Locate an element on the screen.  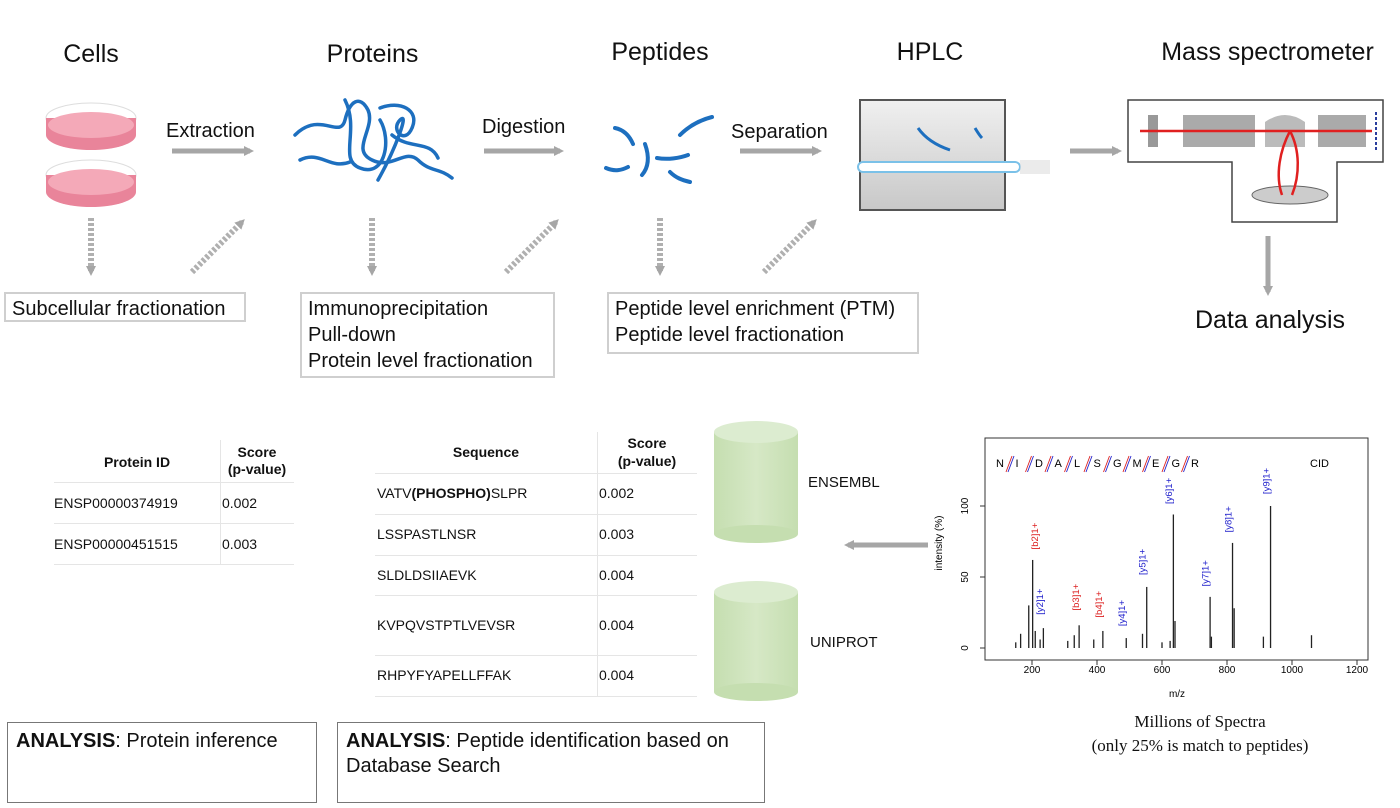
sequence-cell: VATV(PHOSPHO)SLPR is located at coordinates (452, 493).